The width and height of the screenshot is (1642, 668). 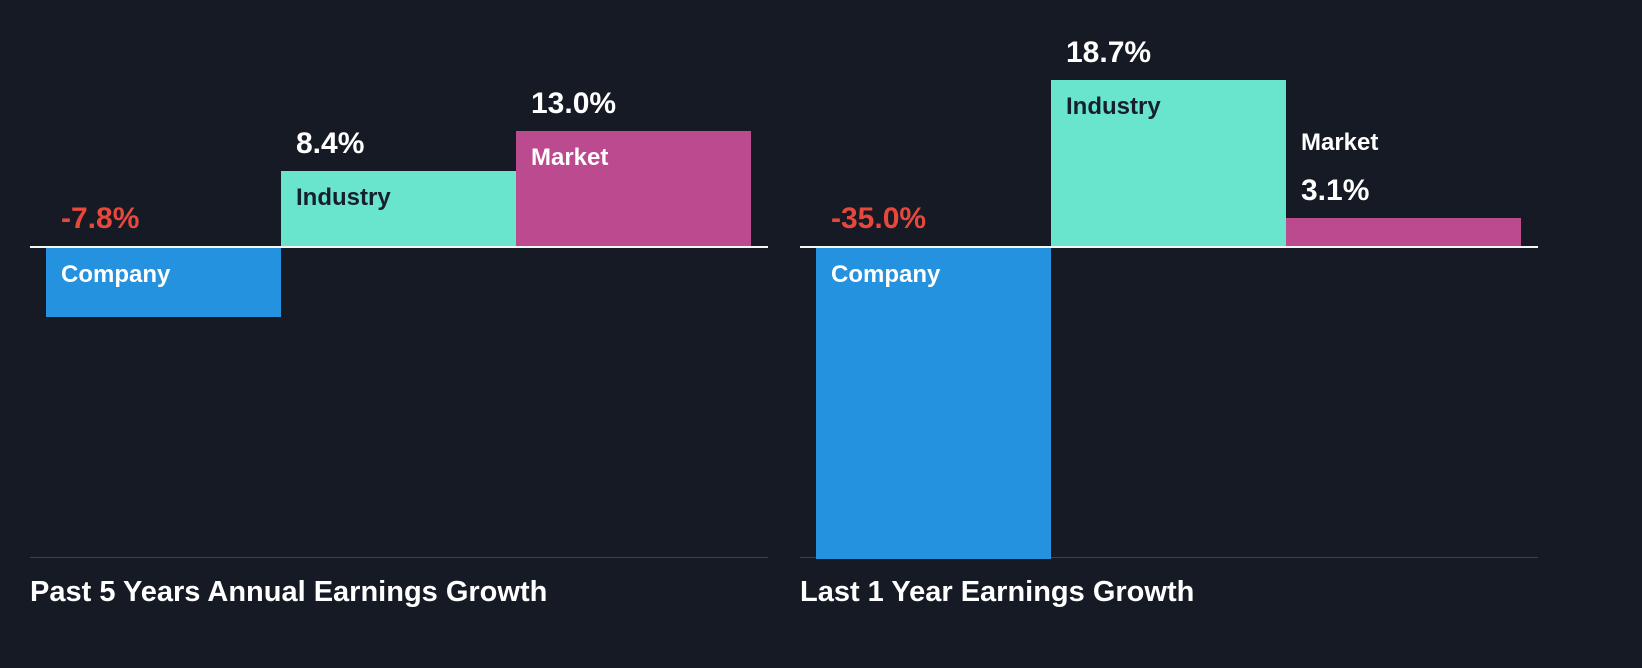 I want to click on value-label-industry: 8.4%, so click(x=330, y=143).